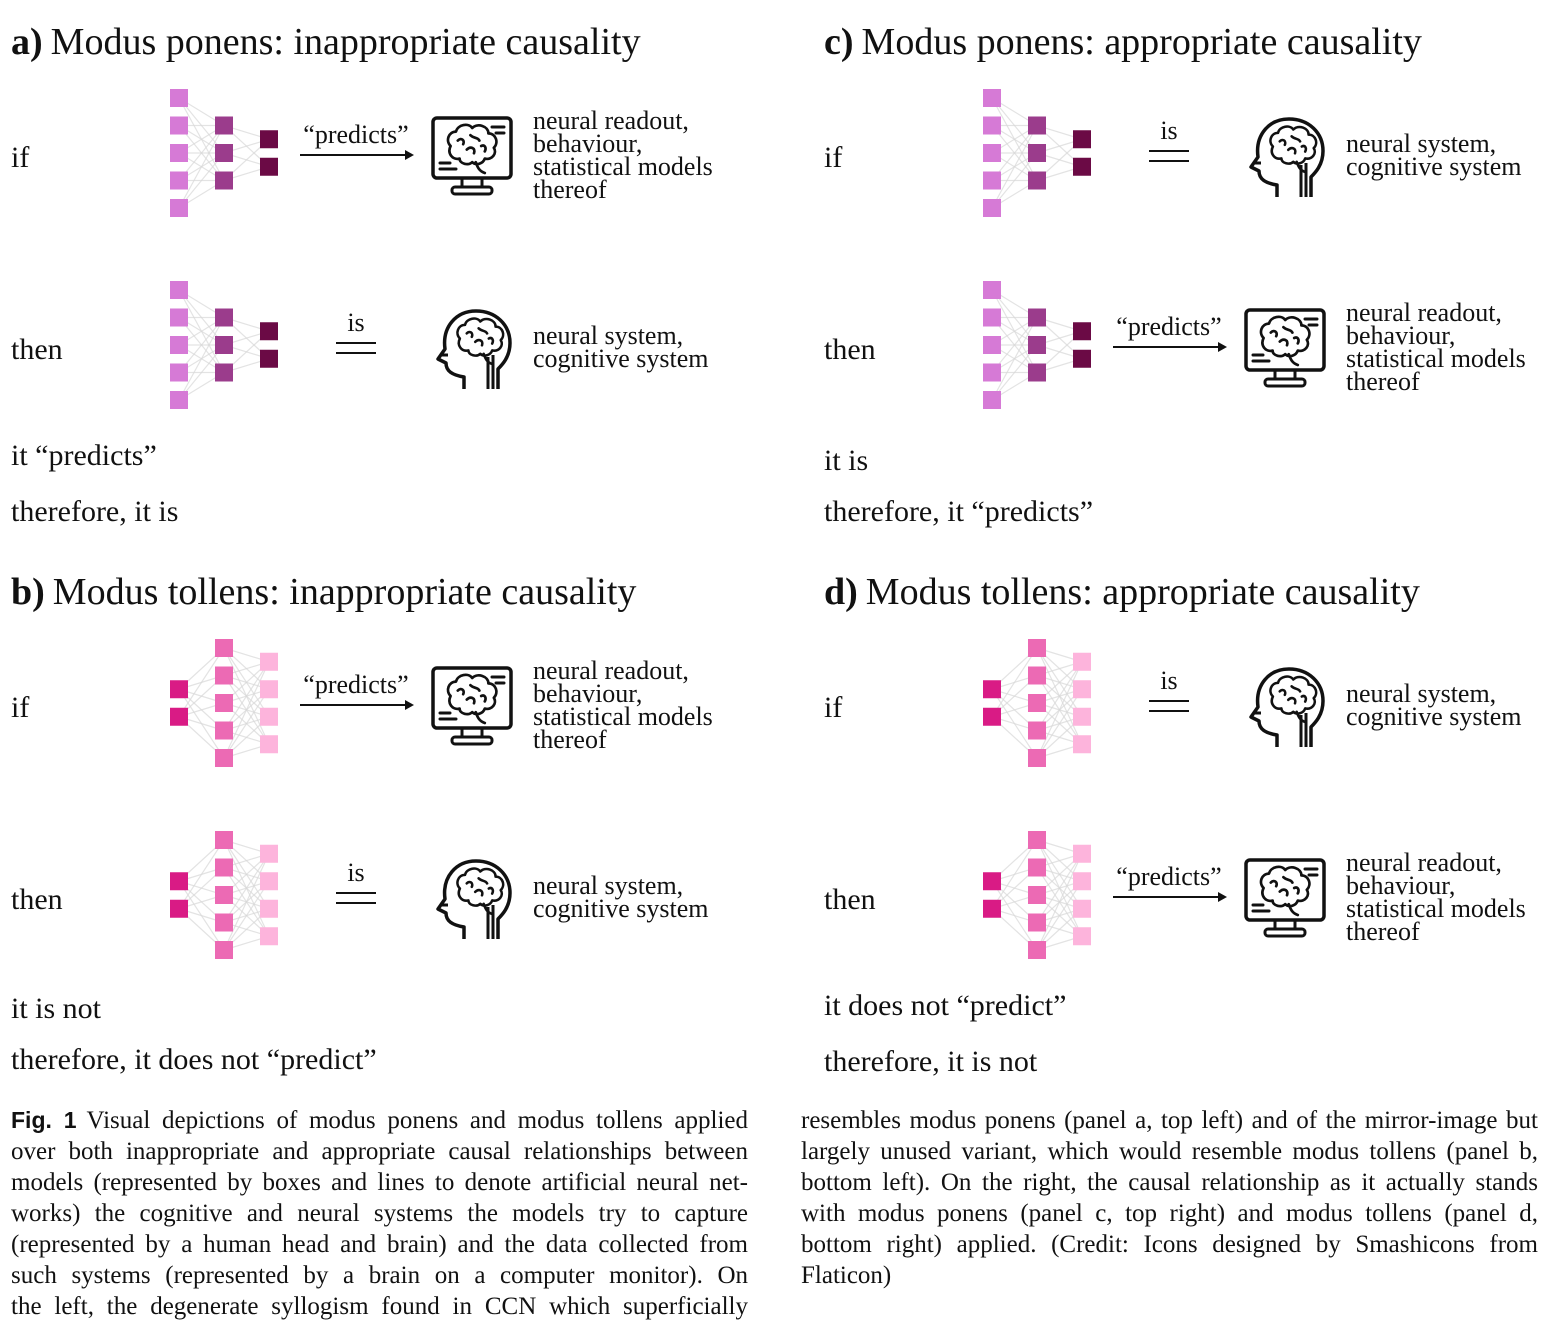 The height and width of the screenshot is (1333, 1556). What do you see at coordinates (1424, 862) in the screenshot?
I see `target-line: neural readout,` at bounding box center [1424, 862].